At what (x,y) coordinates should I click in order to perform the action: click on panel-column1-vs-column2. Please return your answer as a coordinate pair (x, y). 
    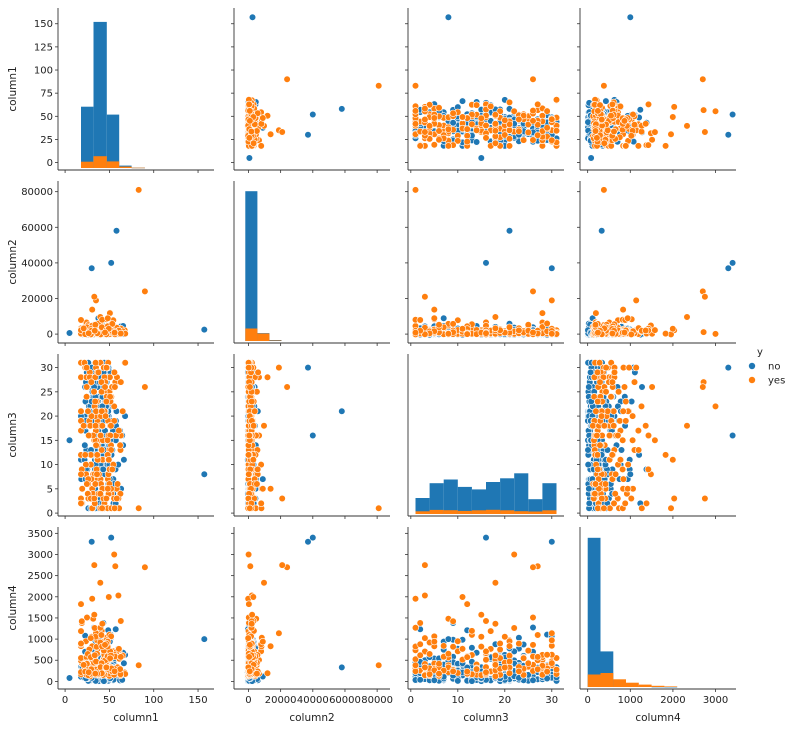
    Looking at the image, I should click on (310, 90).